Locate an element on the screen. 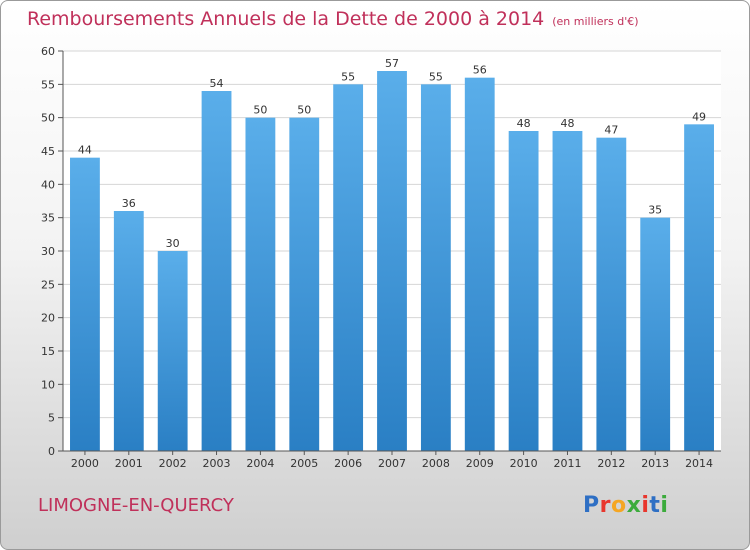 The image size is (750, 550). logo-letter: x is located at coordinates (634, 505).